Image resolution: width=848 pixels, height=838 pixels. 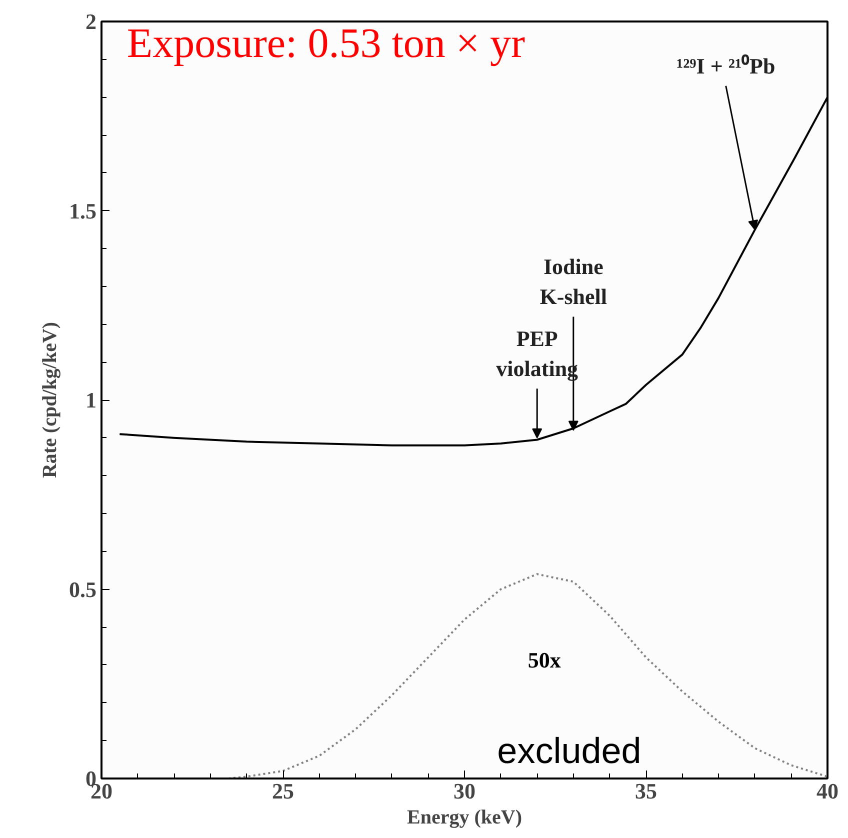 What do you see at coordinates (827, 791) in the screenshot?
I see `x-tick-label: 40` at bounding box center [827, 791].